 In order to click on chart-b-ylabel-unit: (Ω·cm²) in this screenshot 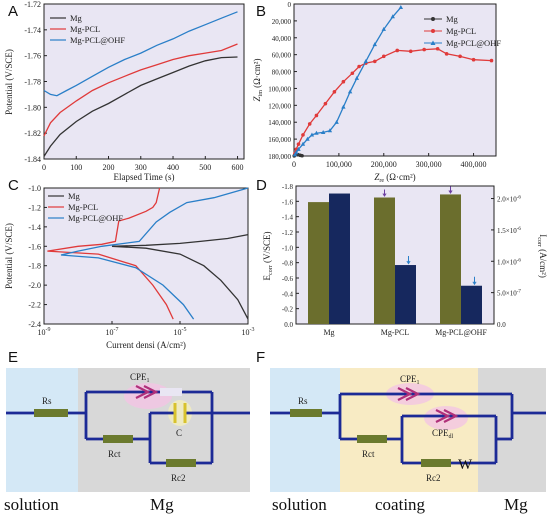, I will do `click(257, 75)`.